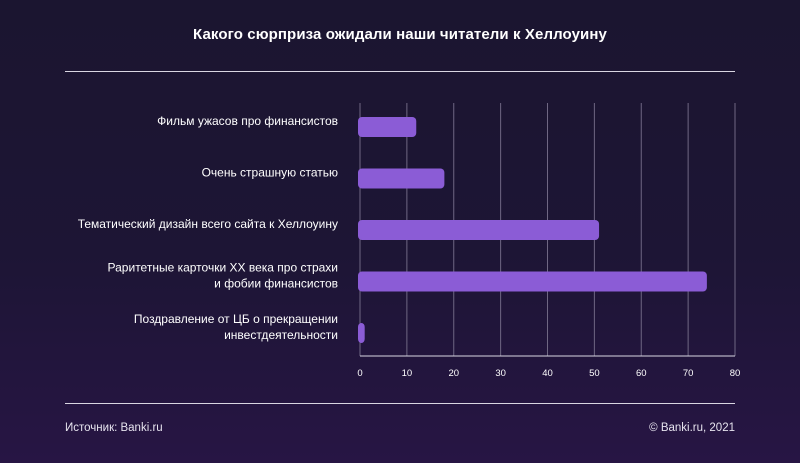  Describe the element at coordinates (692, 428) in the screenshot. I see `copyright-note: © Banki.ru, 2021` at that location.